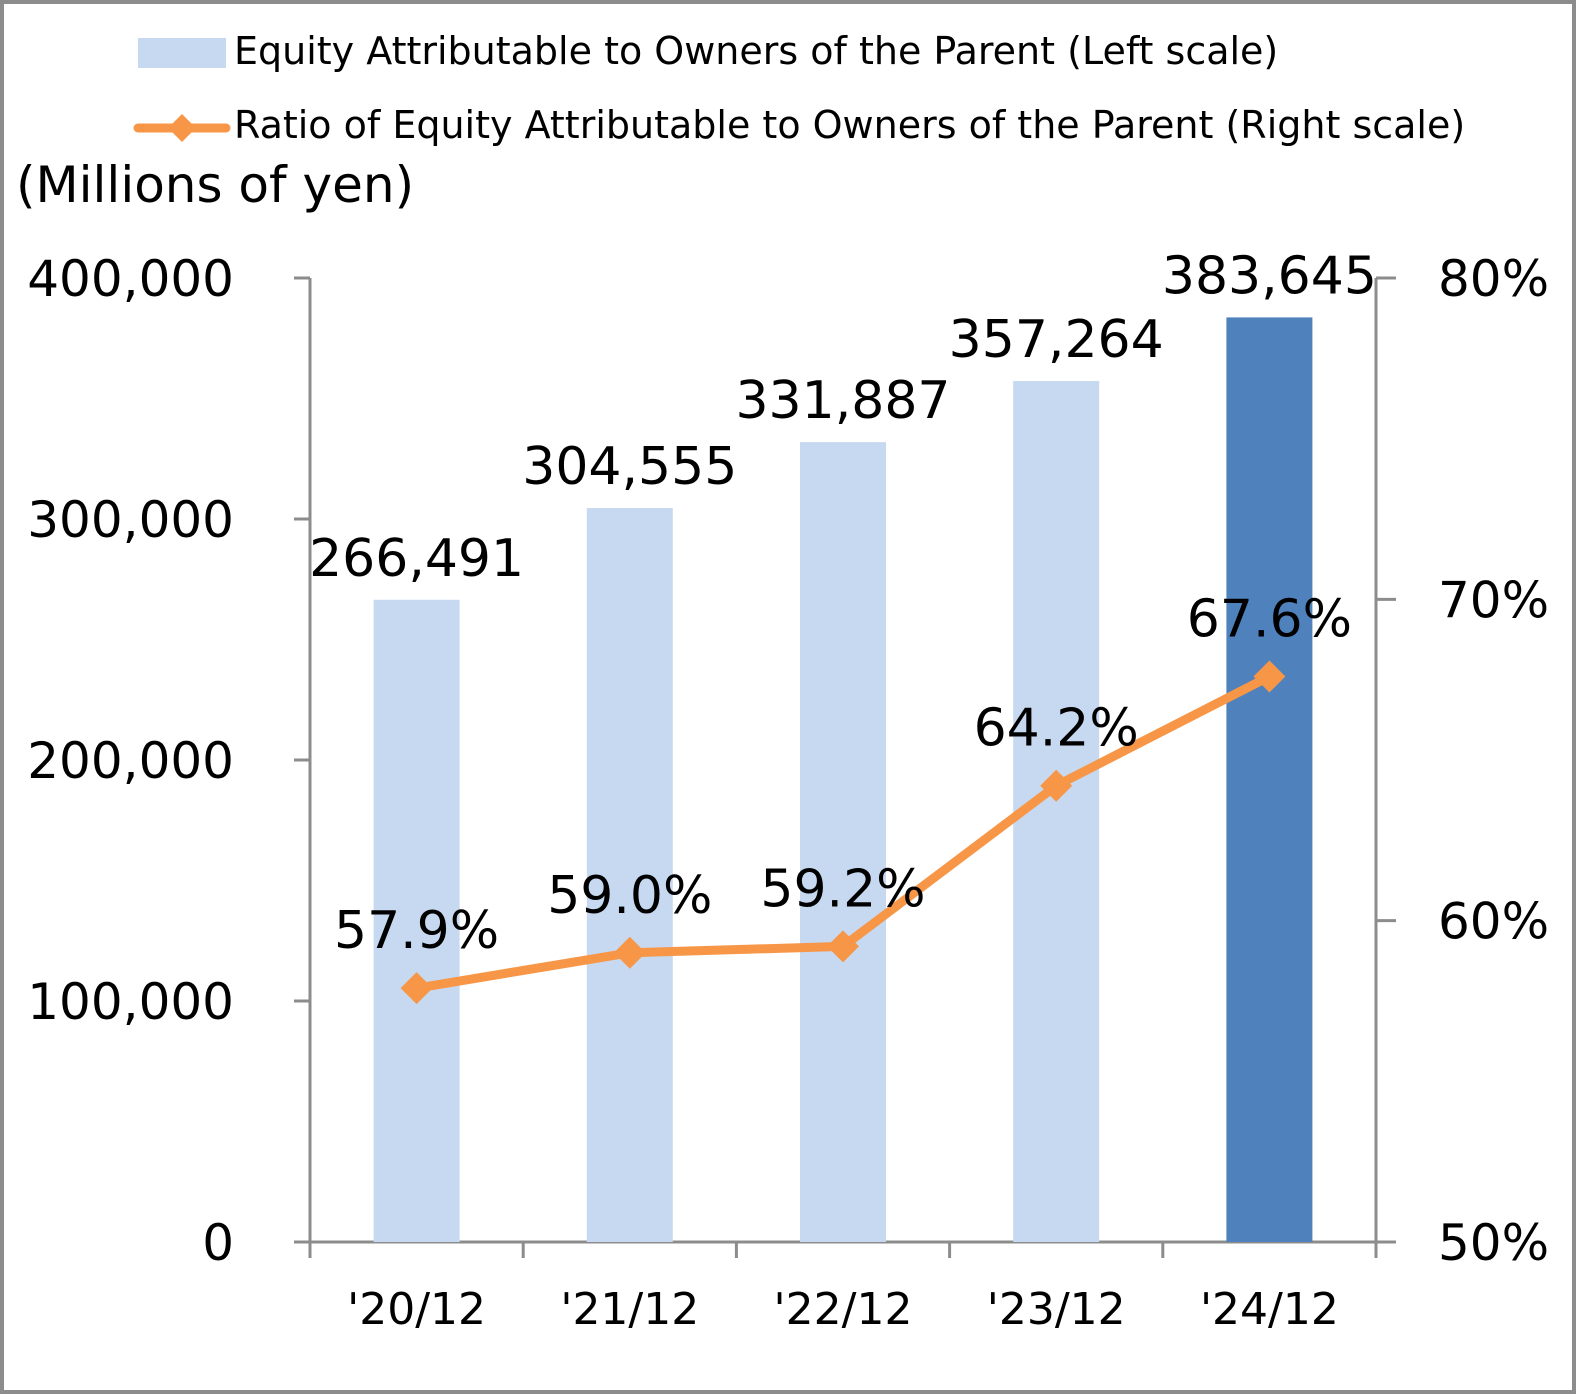  I want to click on ratio-value-label: 64.2%, so click(1056, 729).